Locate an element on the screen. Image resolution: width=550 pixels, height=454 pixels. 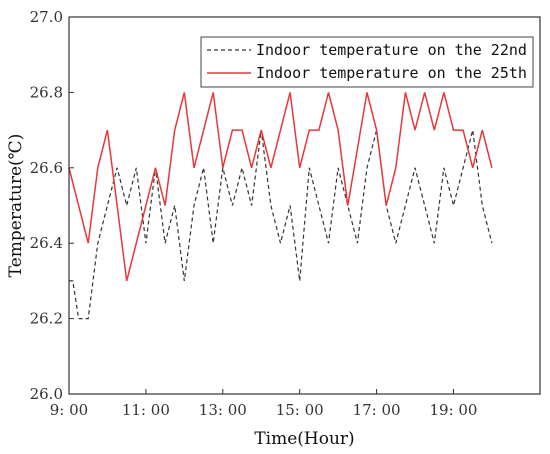
y-tick-label: 27.0 is located at coordinates (46, 17).